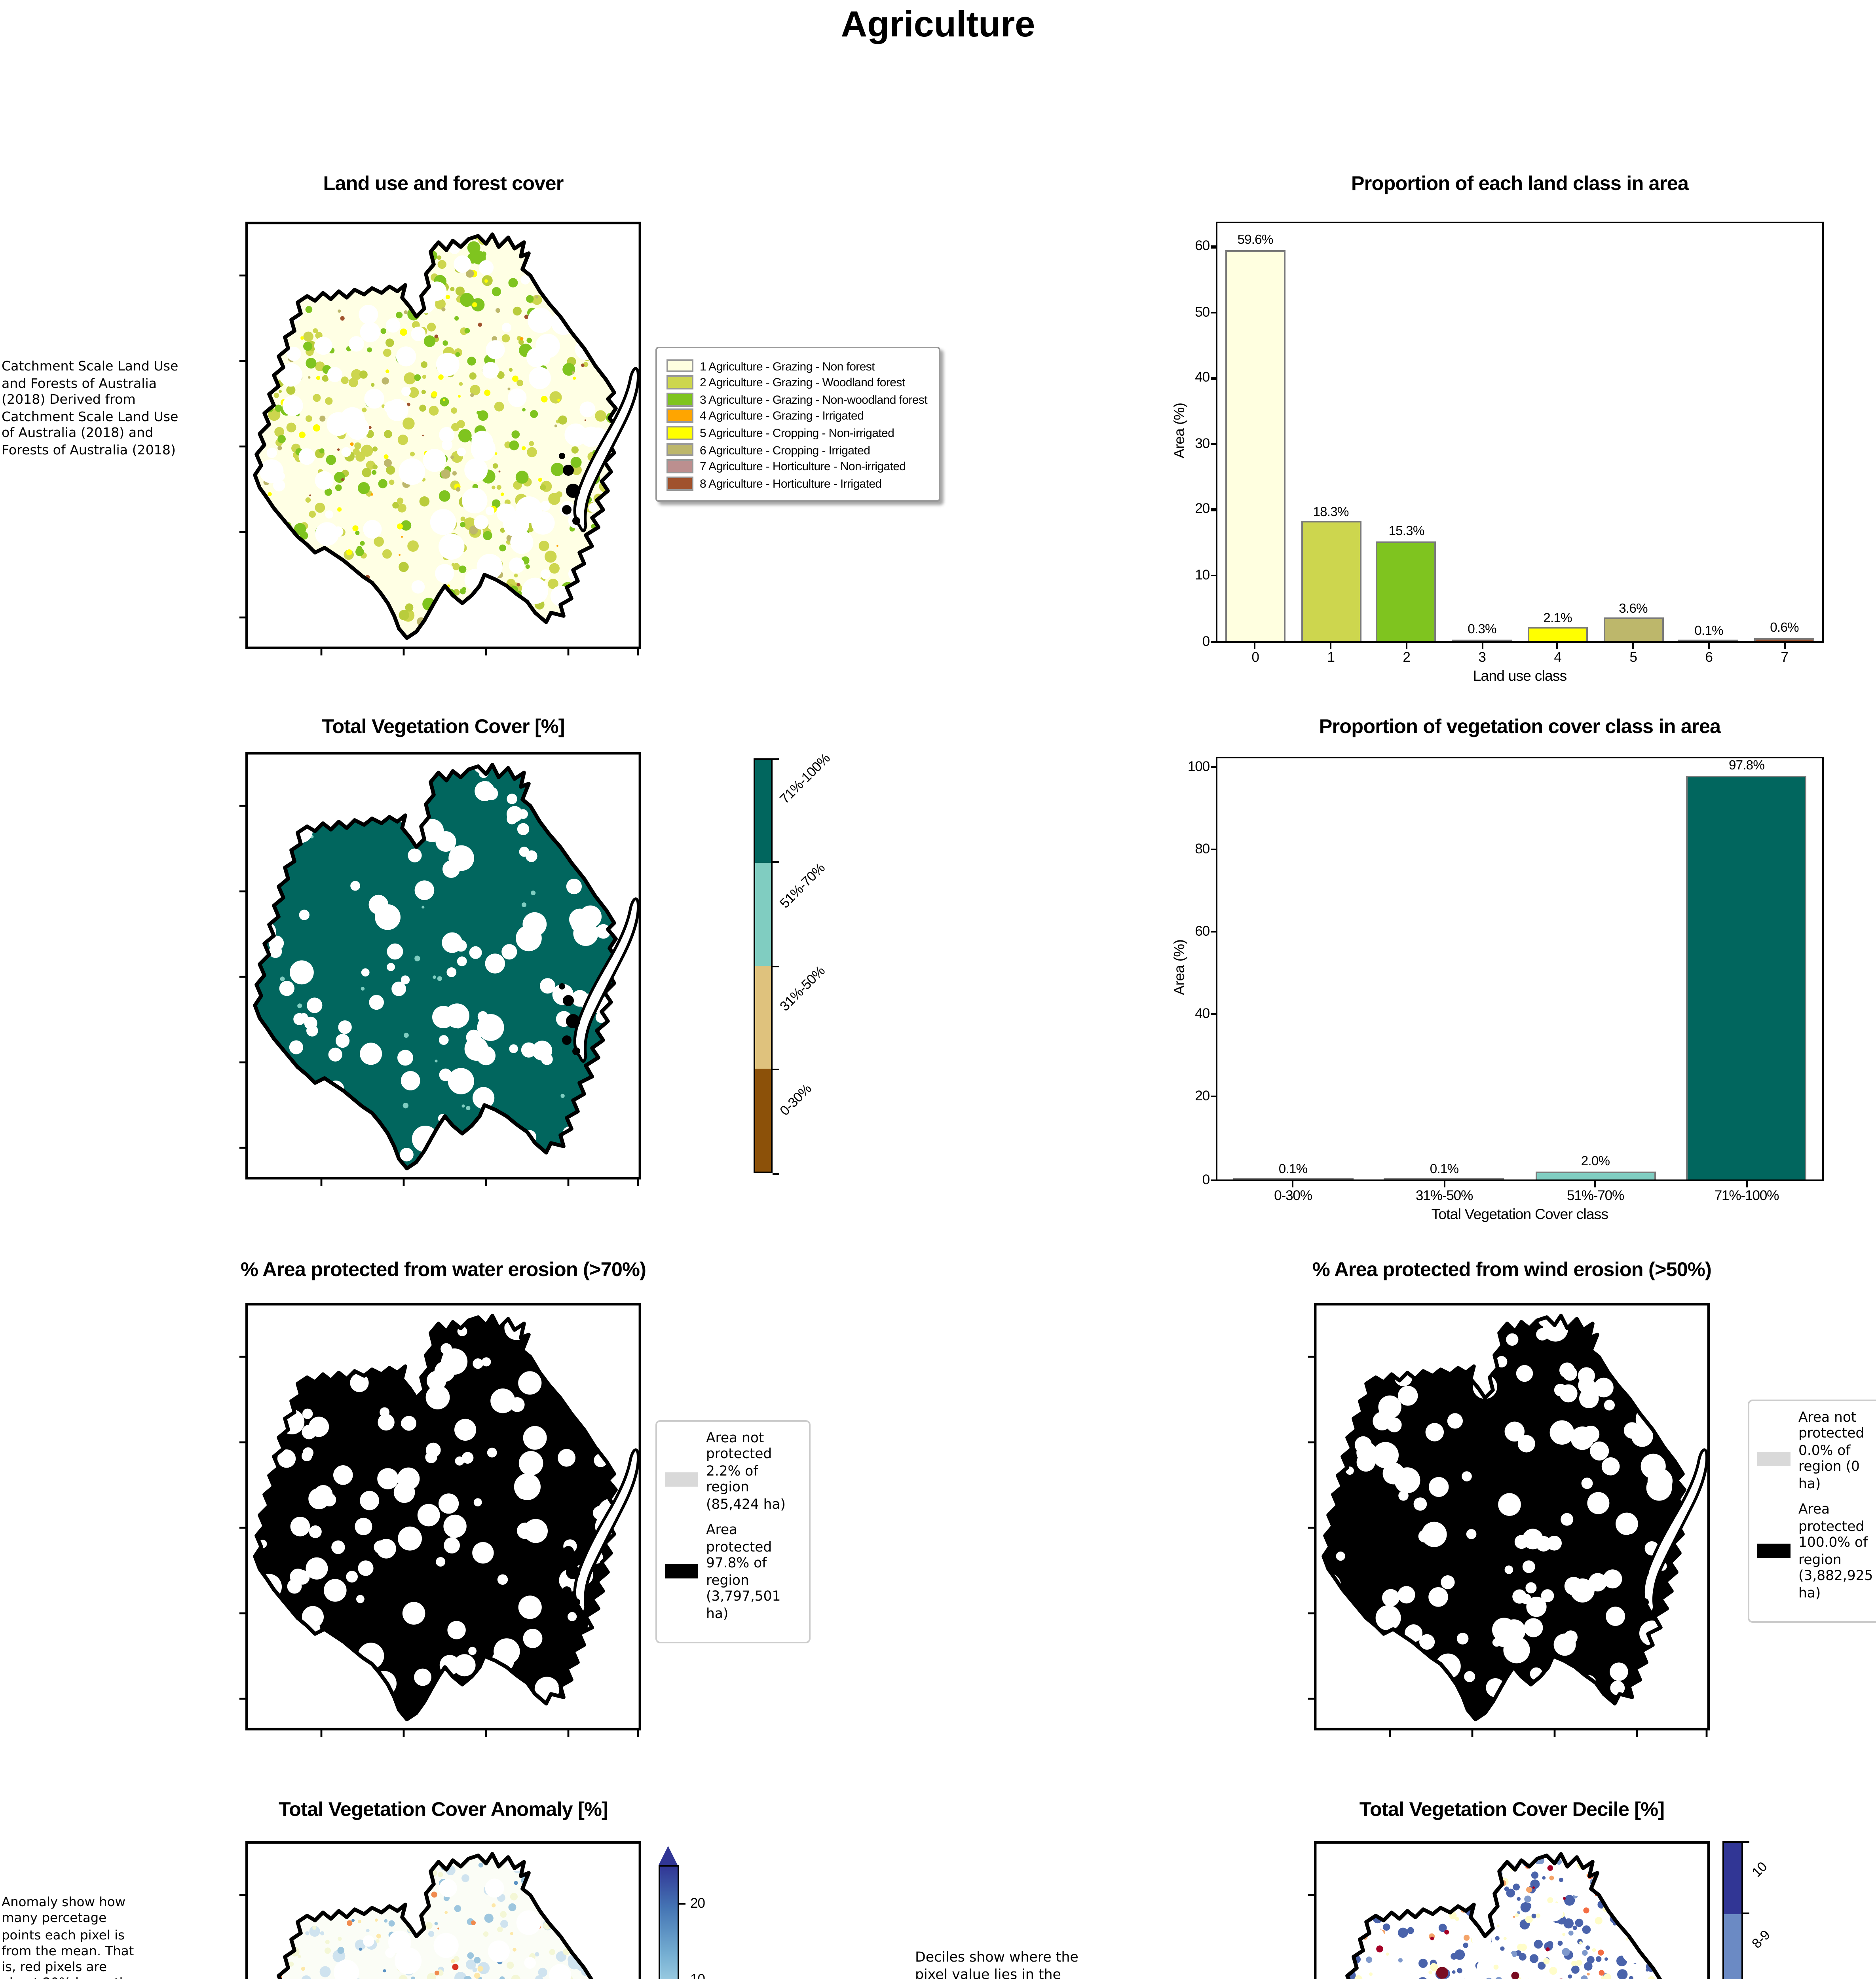  What do you see at coordinates (1202, 312) in the screenshot?
I see `y-tick-label: 50` at bounding box center [1202, 312].